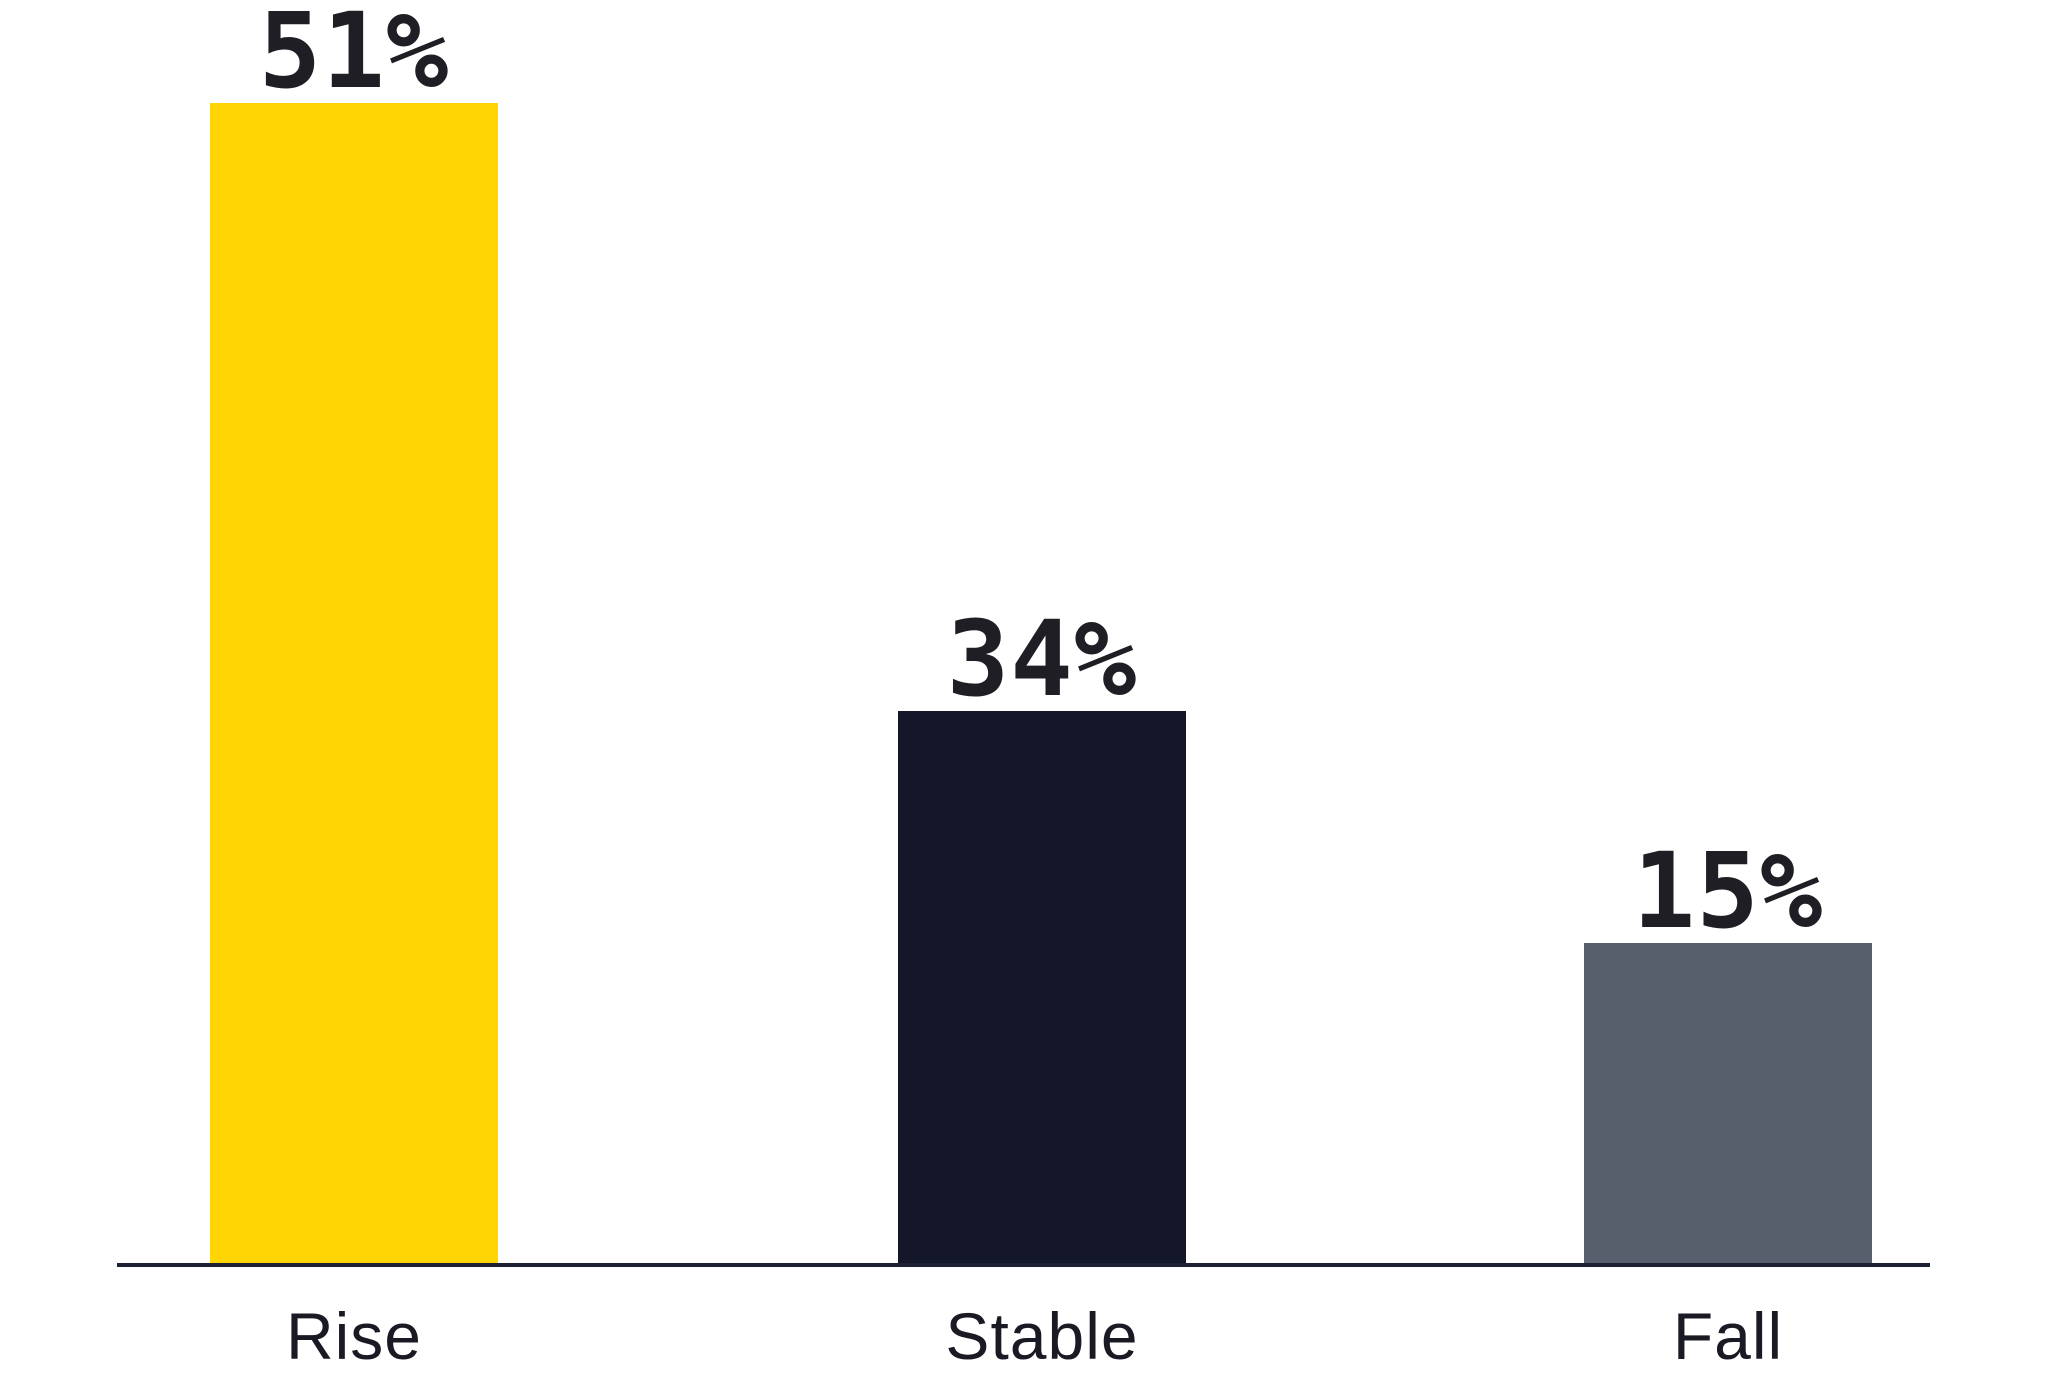 The width and height of the screenshot is (2048, 1373). I want to click on x-axis-baseline, so click(1023, 1265).